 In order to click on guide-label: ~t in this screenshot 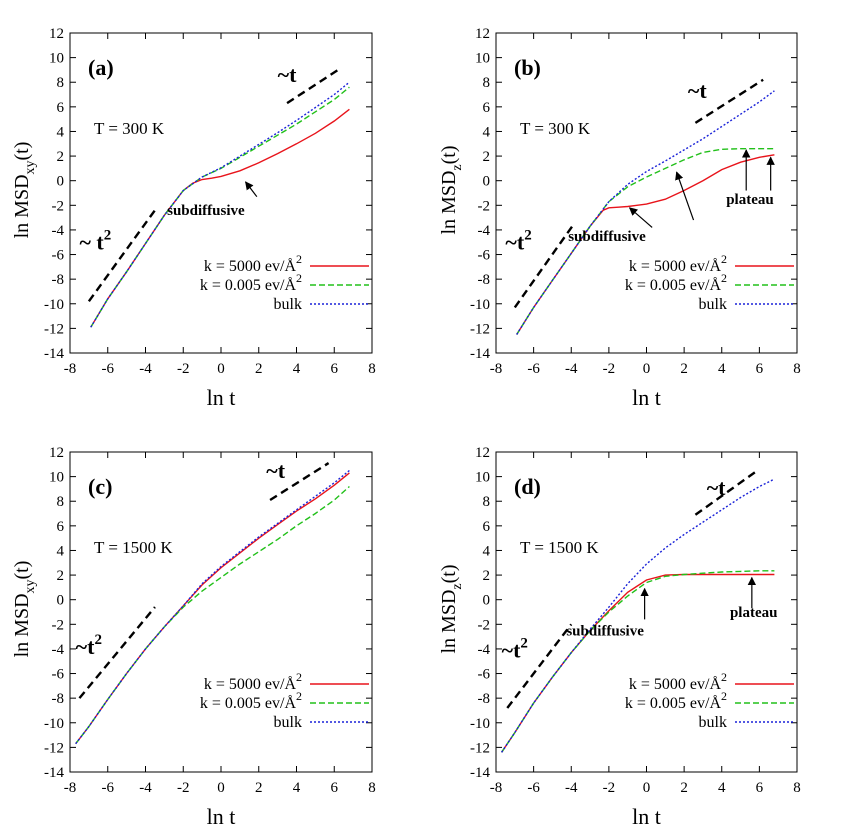, I will do `click(275, 470)`.